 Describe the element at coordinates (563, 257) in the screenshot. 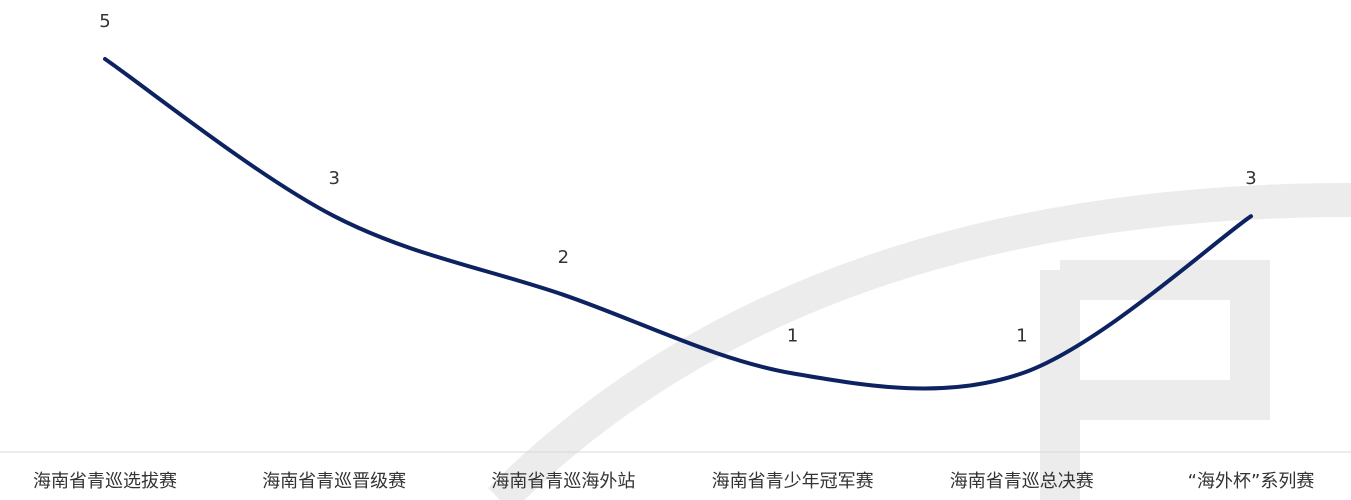

I see `data-label: 2` at that location.